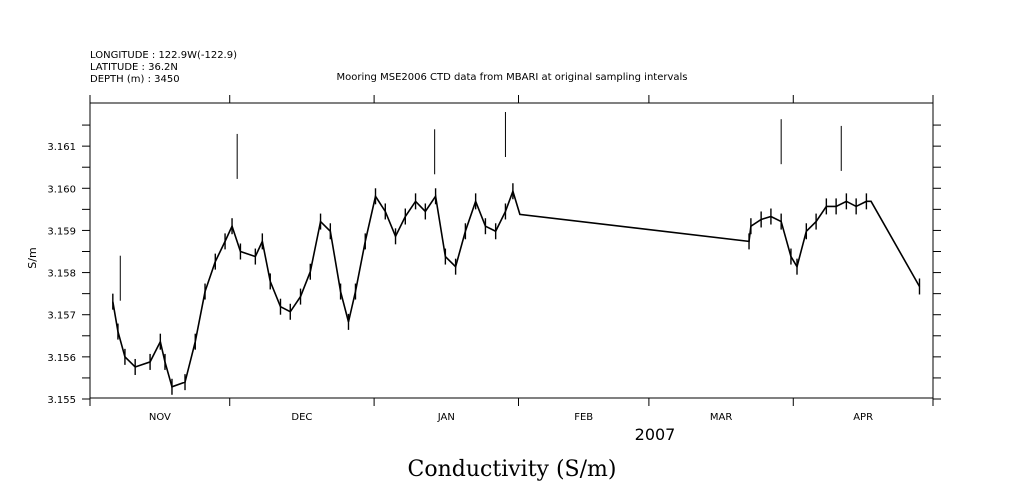  I want to click on y-tick-label: 3.156, so click(61, 358).